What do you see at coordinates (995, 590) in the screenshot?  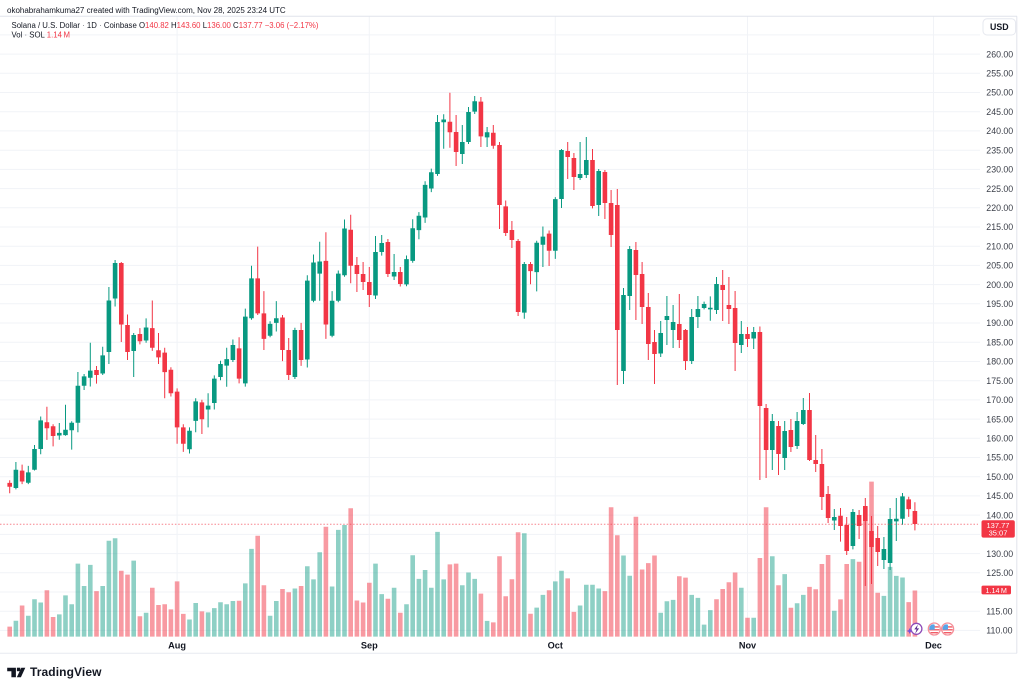 I see `svg-text: 1.14 M` at bounding box center [995, 590].